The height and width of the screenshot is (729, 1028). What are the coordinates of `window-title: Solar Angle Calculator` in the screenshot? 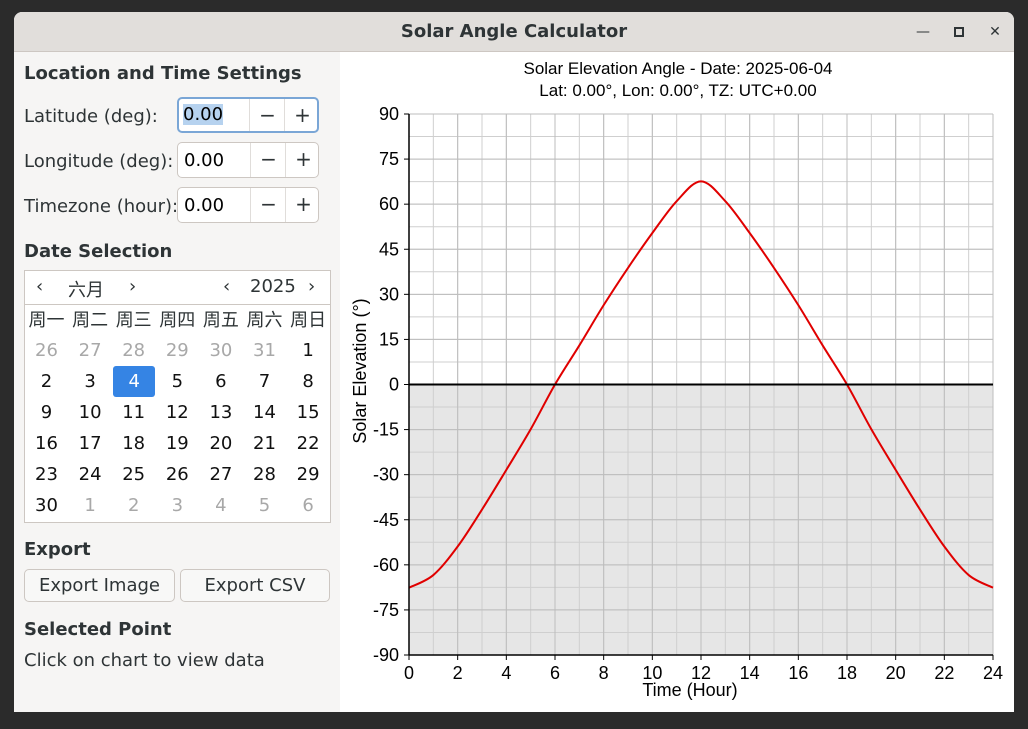 It's located at (514, 31).